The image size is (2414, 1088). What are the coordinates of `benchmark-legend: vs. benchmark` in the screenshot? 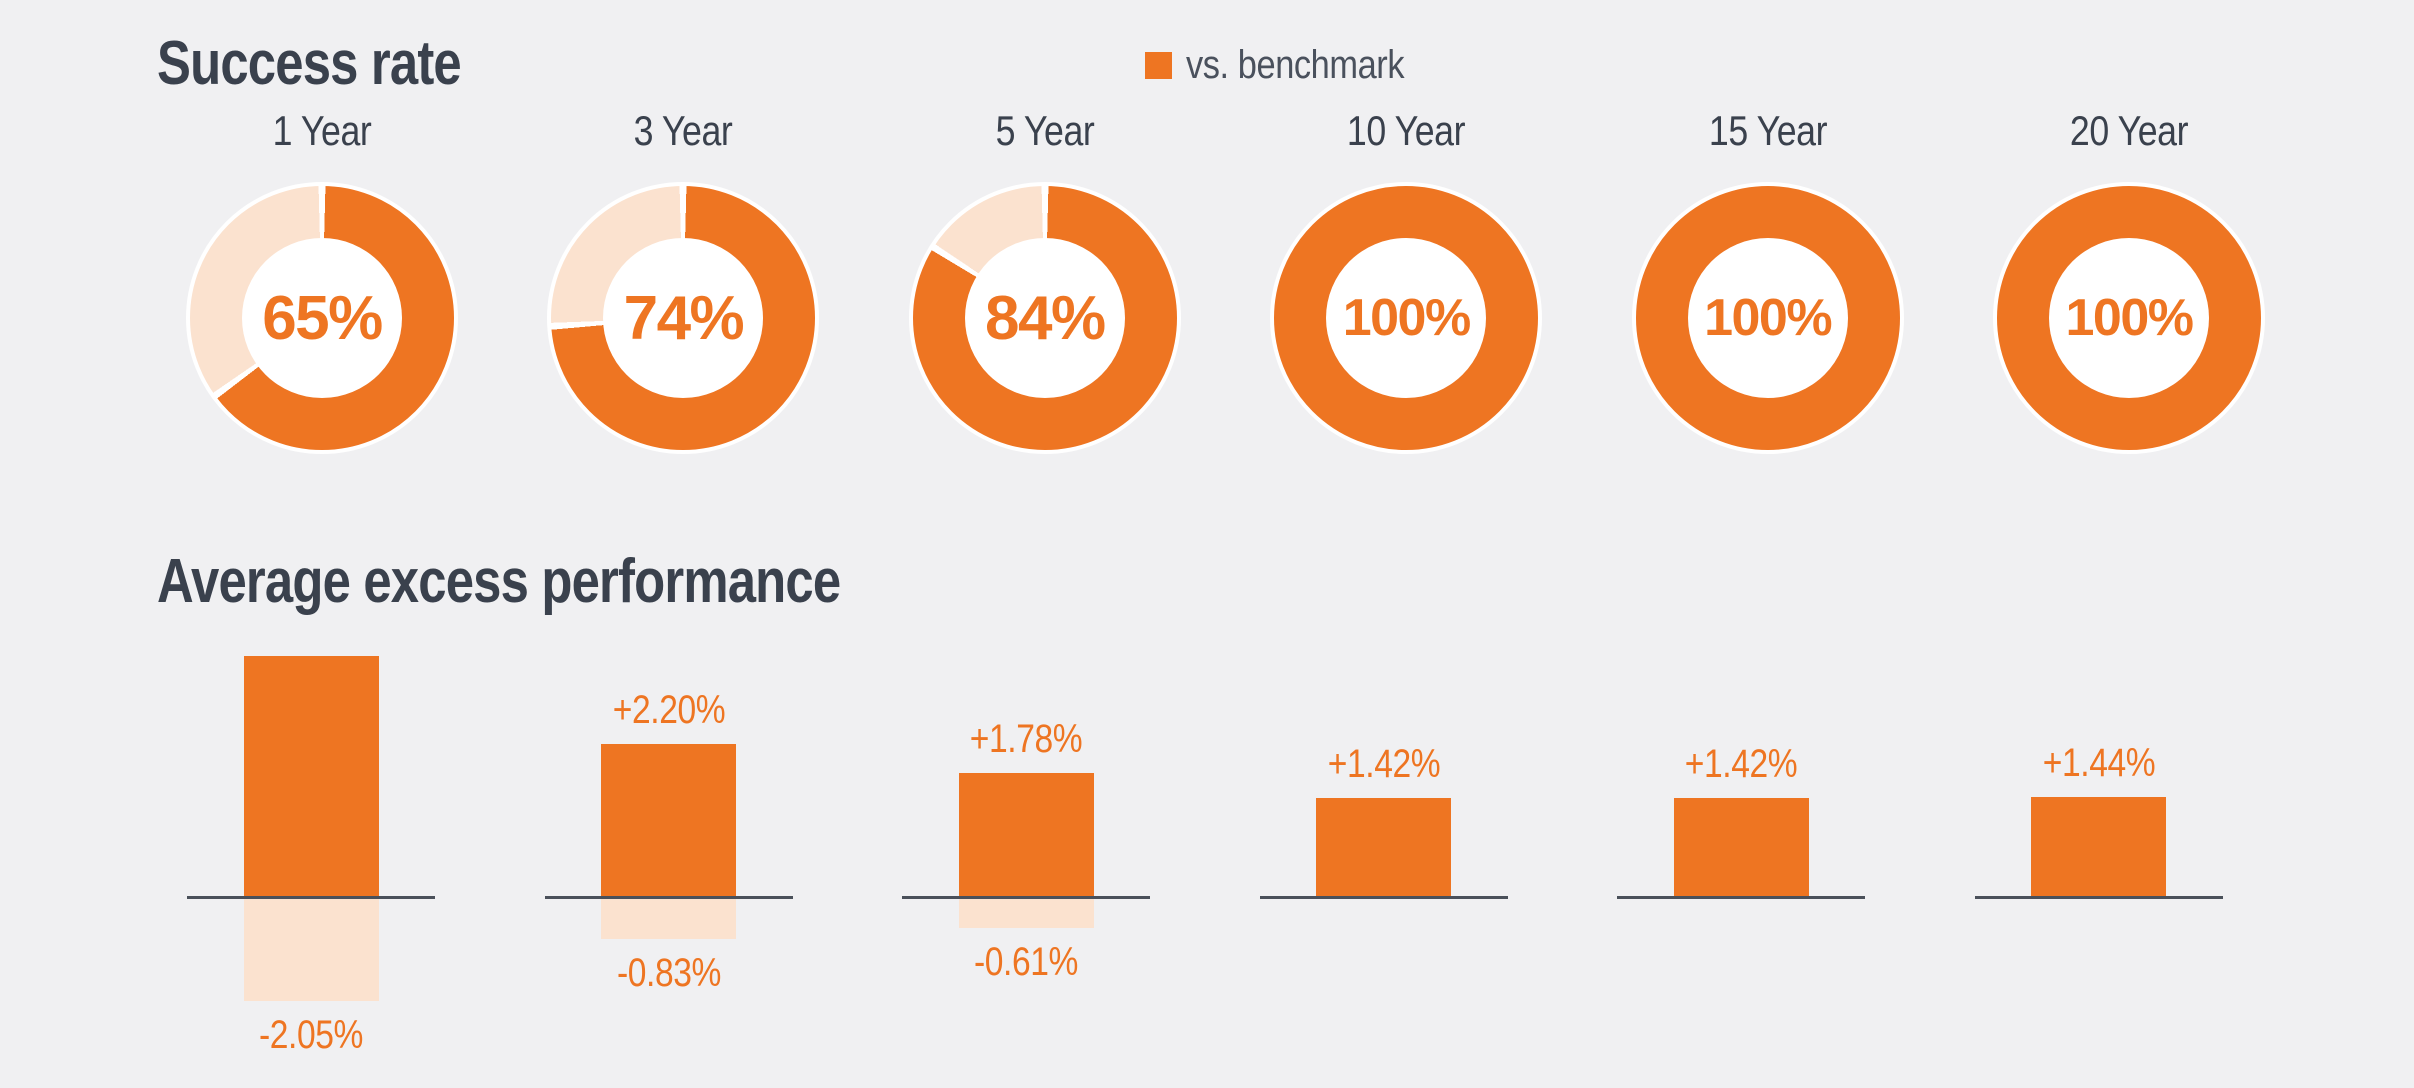 It's located at (1292, 65).